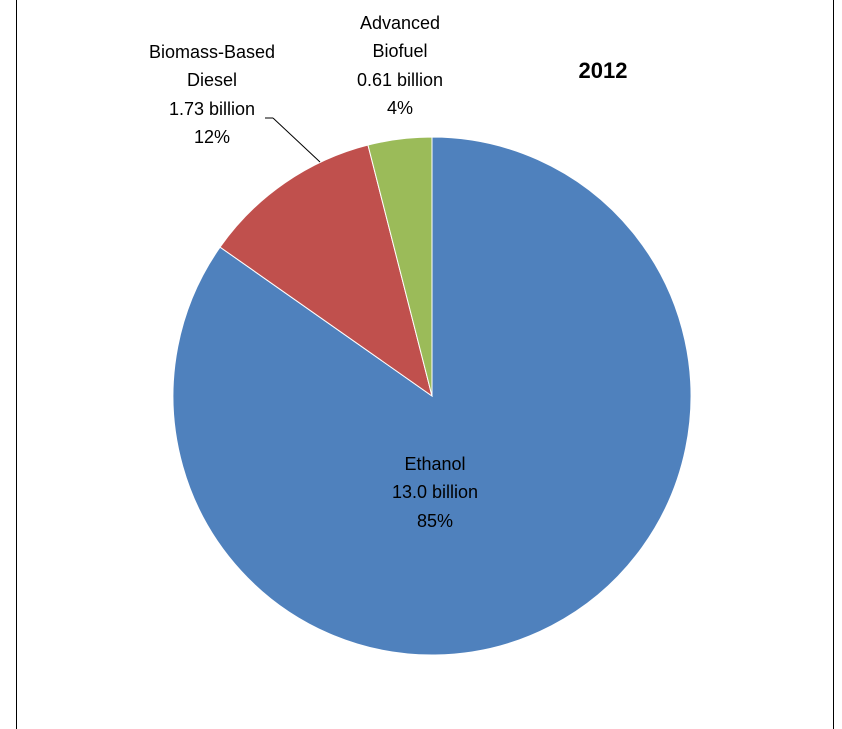  I want to click on data-label-ethanol: Ethanol 13.0 billion 85%, so click(435, 492).